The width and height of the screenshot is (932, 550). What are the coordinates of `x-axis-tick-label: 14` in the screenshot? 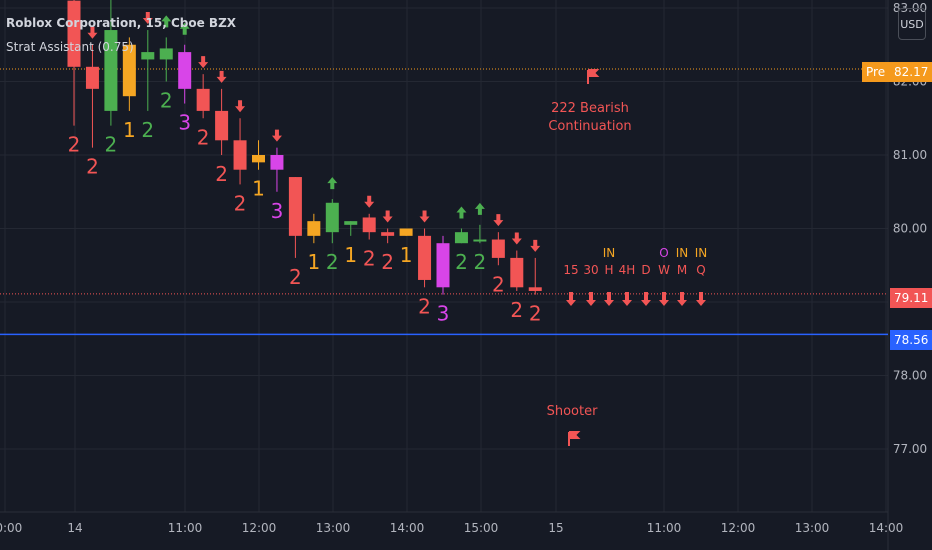 It's located at (74, 528).